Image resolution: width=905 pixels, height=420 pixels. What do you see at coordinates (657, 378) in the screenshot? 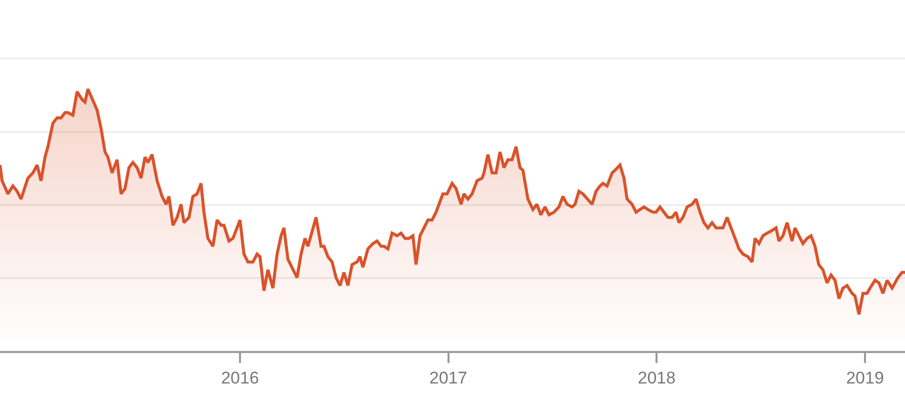
I see `x-tick-label: 2018` at bounding box center [657, 378].